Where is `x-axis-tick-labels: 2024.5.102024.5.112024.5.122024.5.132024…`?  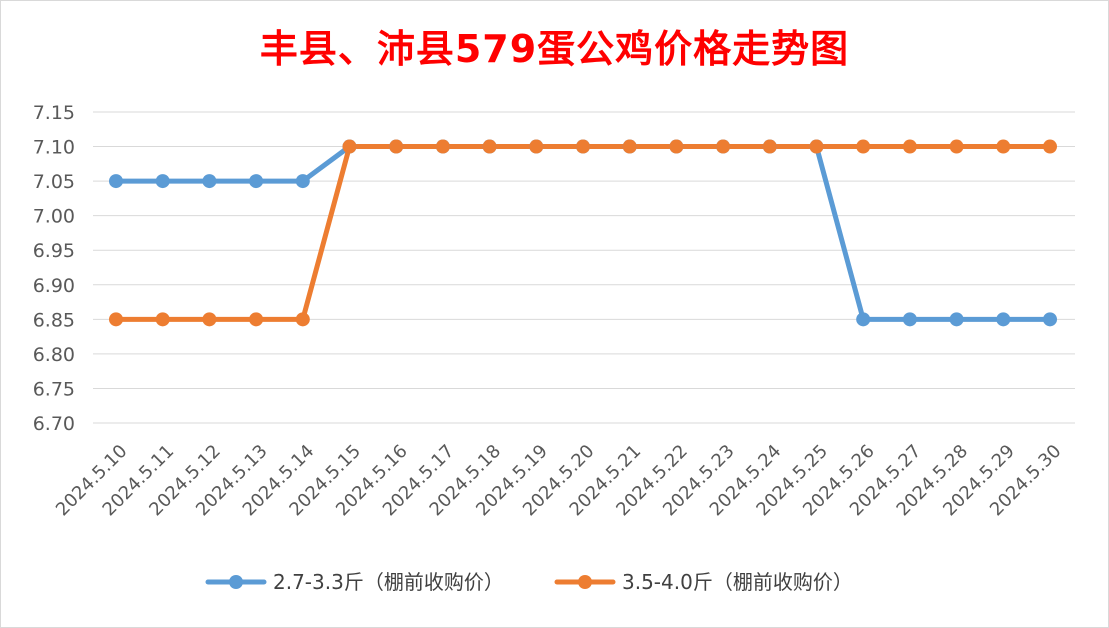 x-axis-tick-labels: 2024.5.102024.5.112024.5.122024.5.132024… is located at coordinates (559, 481).